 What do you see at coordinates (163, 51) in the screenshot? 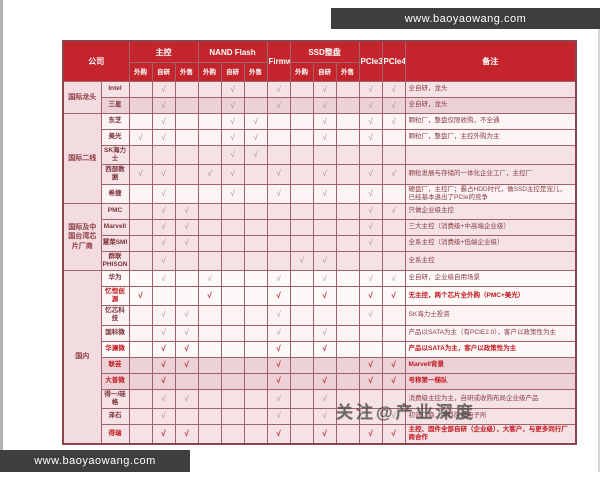
I see `header-main-controller: 主控` at bounding box center [163, 51].